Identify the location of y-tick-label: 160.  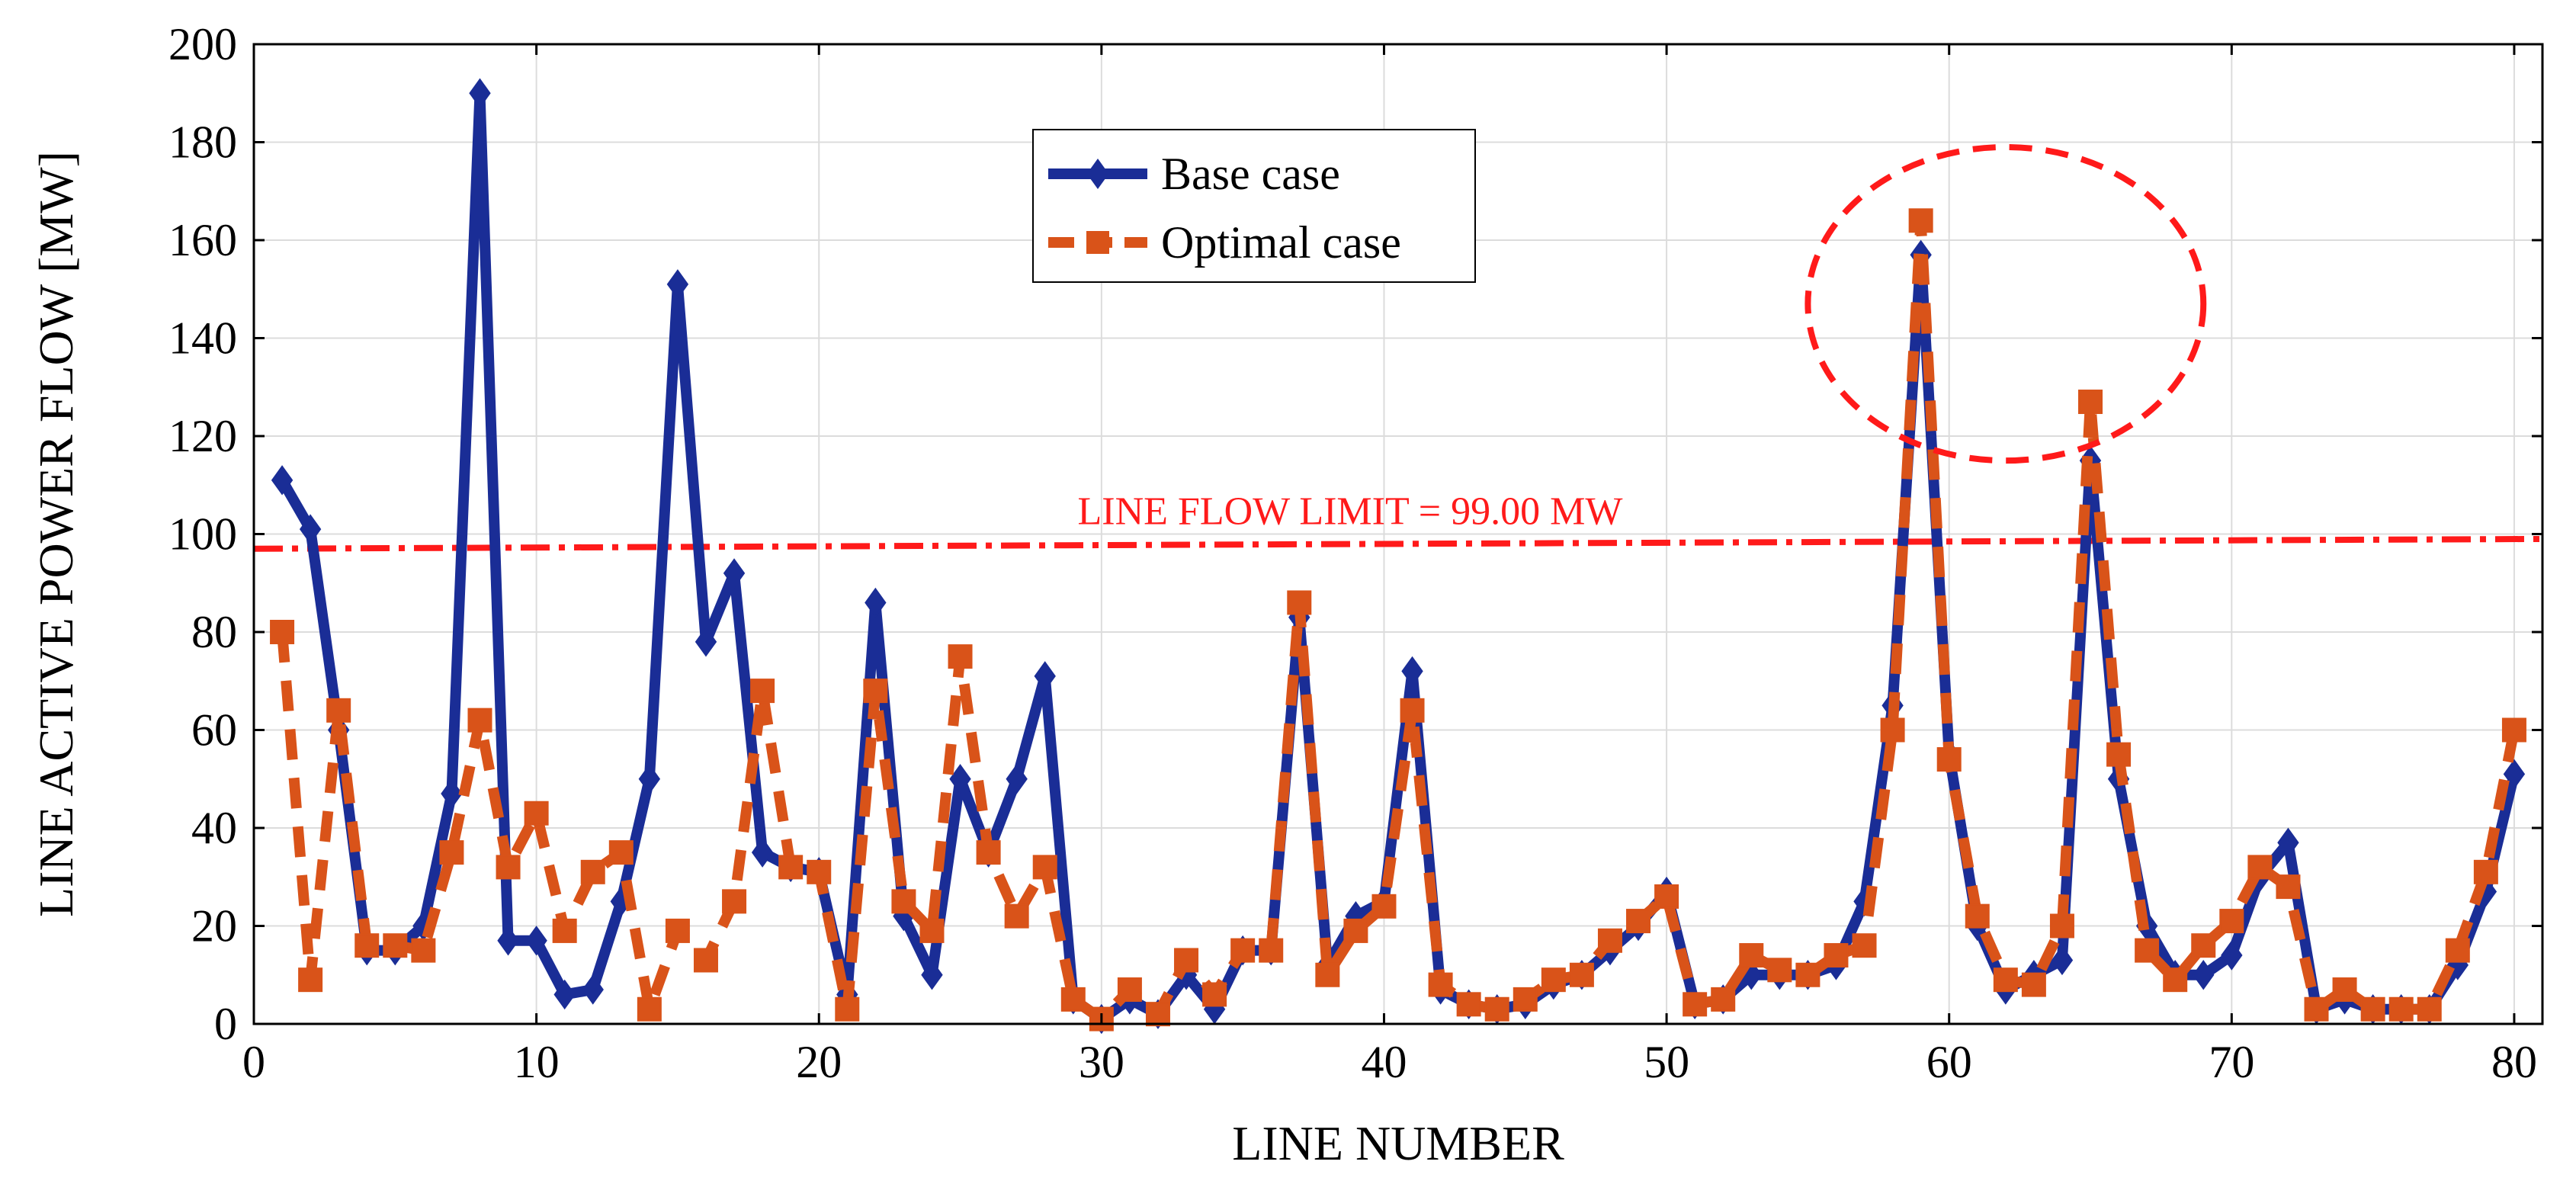
(202, 240).